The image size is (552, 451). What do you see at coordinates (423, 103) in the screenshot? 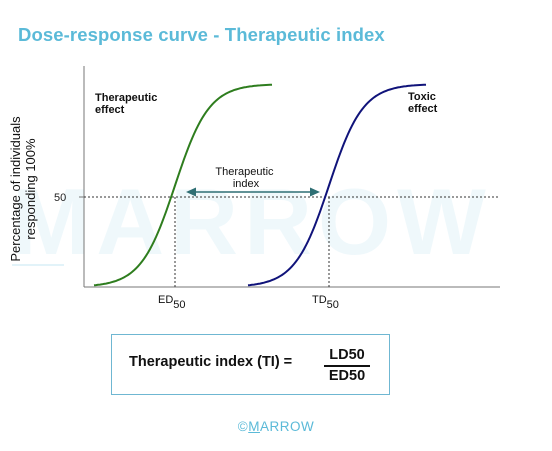
I see `toxic-effect-label: Toxic effect` at bounding box center [423, 103].